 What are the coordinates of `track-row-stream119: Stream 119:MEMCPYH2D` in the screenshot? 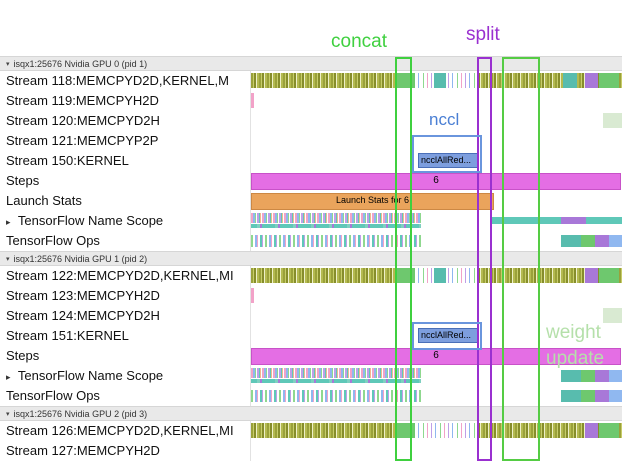 It's located at (311, 101).